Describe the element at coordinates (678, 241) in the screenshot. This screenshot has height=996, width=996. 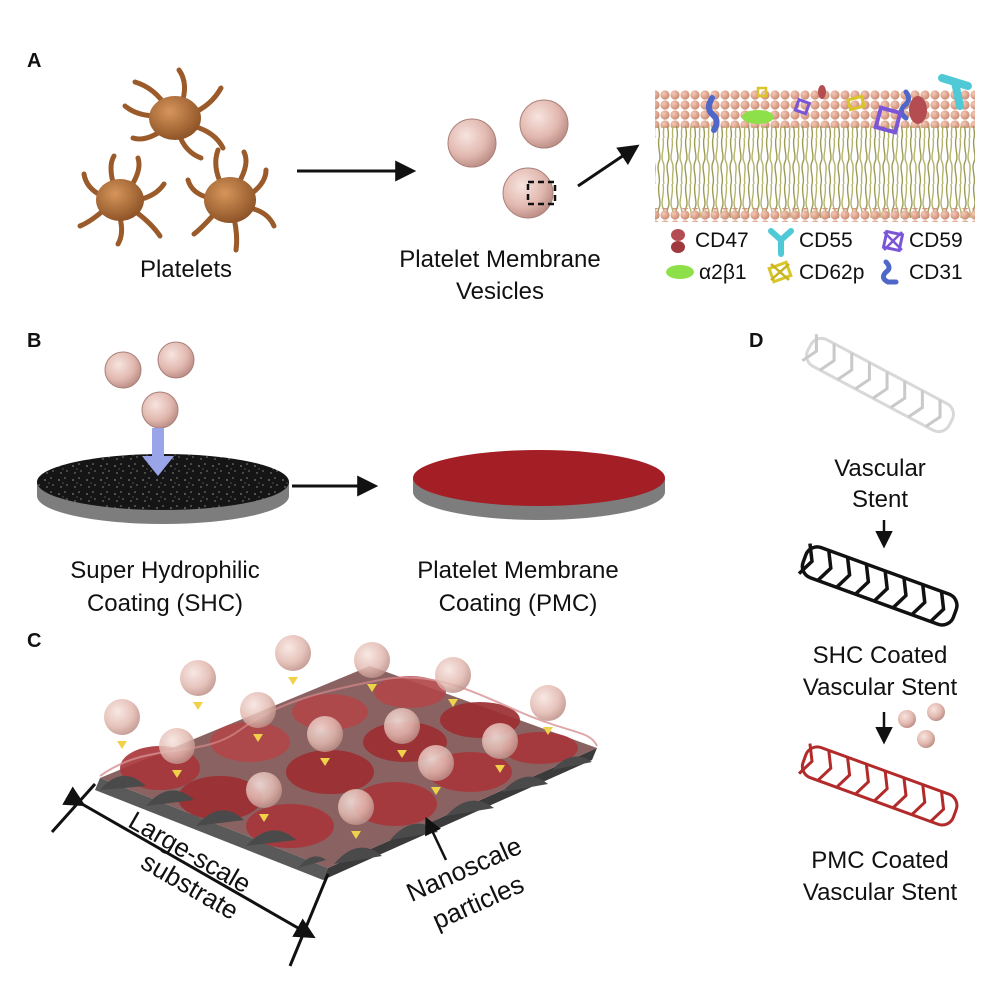
I see `cd47-icon` at that location.